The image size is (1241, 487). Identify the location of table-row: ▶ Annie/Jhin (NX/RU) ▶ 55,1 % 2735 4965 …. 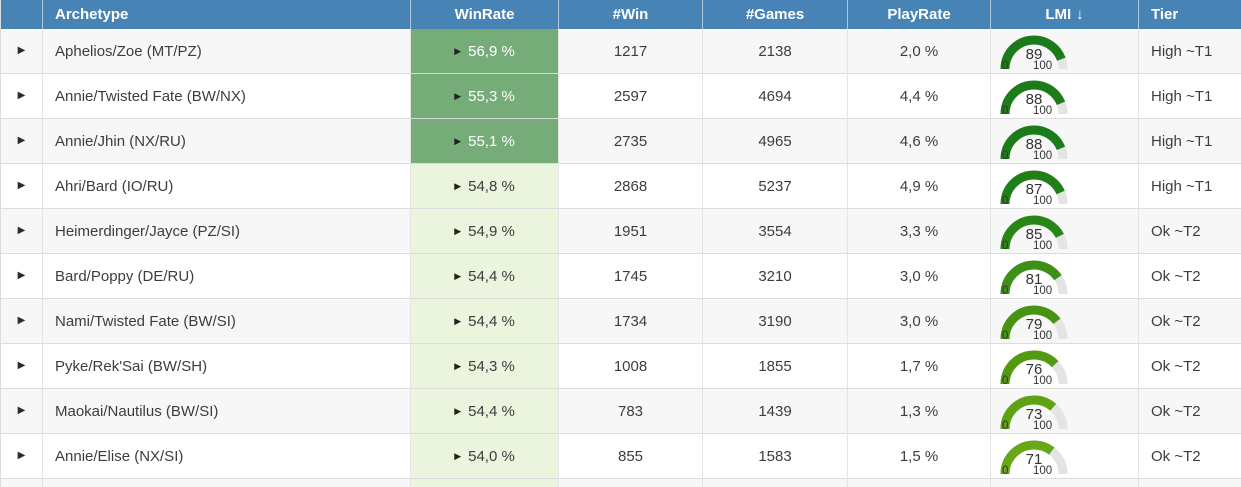
(621, 141).